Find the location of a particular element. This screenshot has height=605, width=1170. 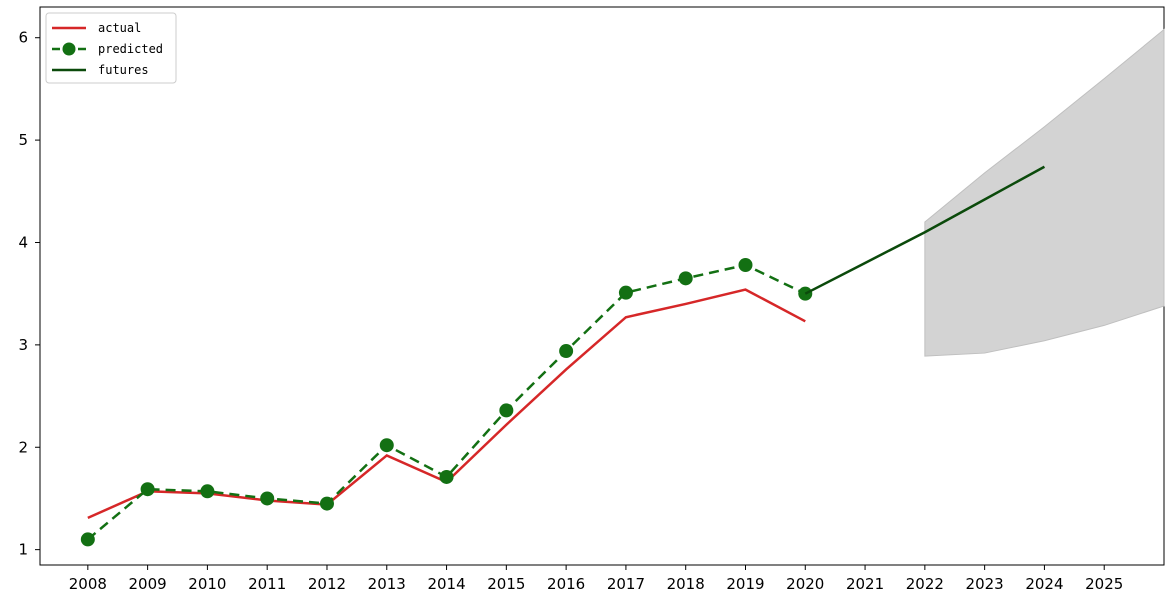

data-point-predicted-2008 is located at coordinates (87, 539).